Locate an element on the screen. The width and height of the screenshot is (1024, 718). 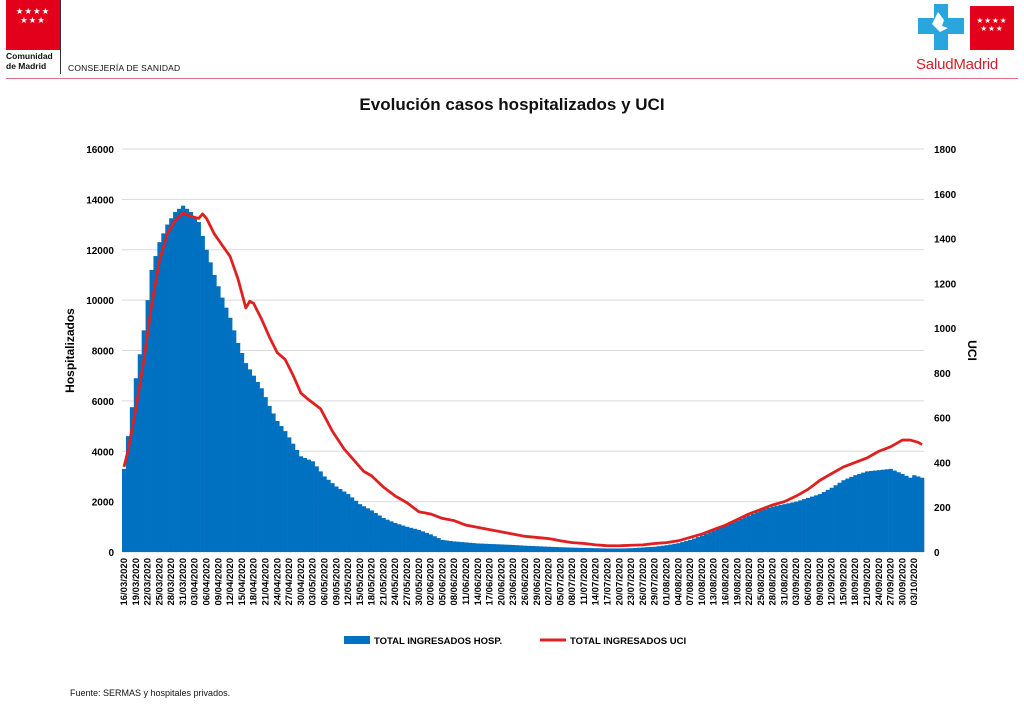
y-axis-left-label: Hospitalizados is located at coordinates (70, 350).